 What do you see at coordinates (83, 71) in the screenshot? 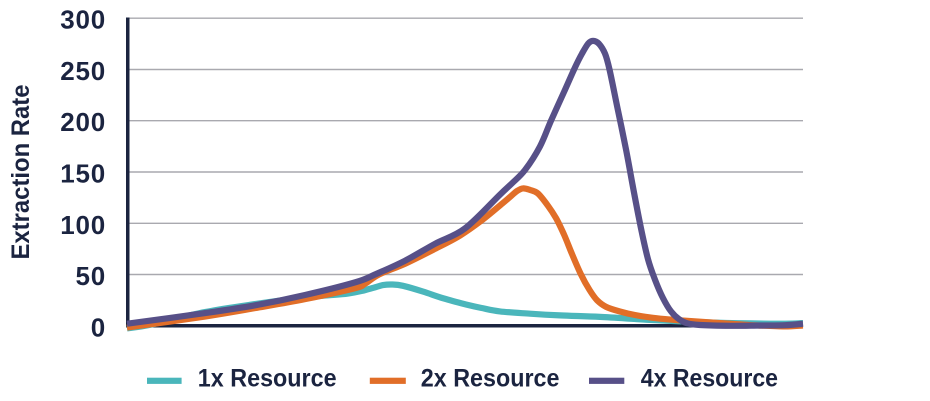
I see `svg-text: 250` at bounding box center [83, 71].